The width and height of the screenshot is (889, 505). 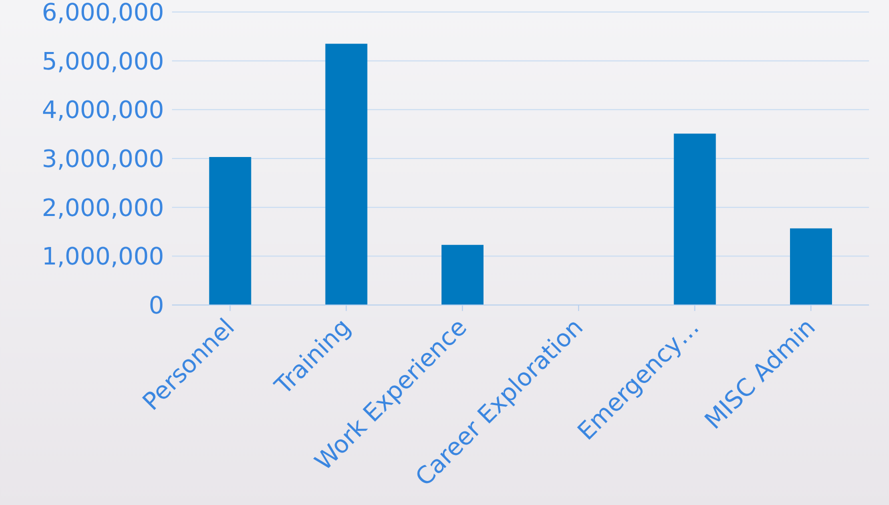 What do you see at coordinates (103, 13) in the screenshot?
I see `y-tick-label: 6,000,000` at bounding box center [103, 13].